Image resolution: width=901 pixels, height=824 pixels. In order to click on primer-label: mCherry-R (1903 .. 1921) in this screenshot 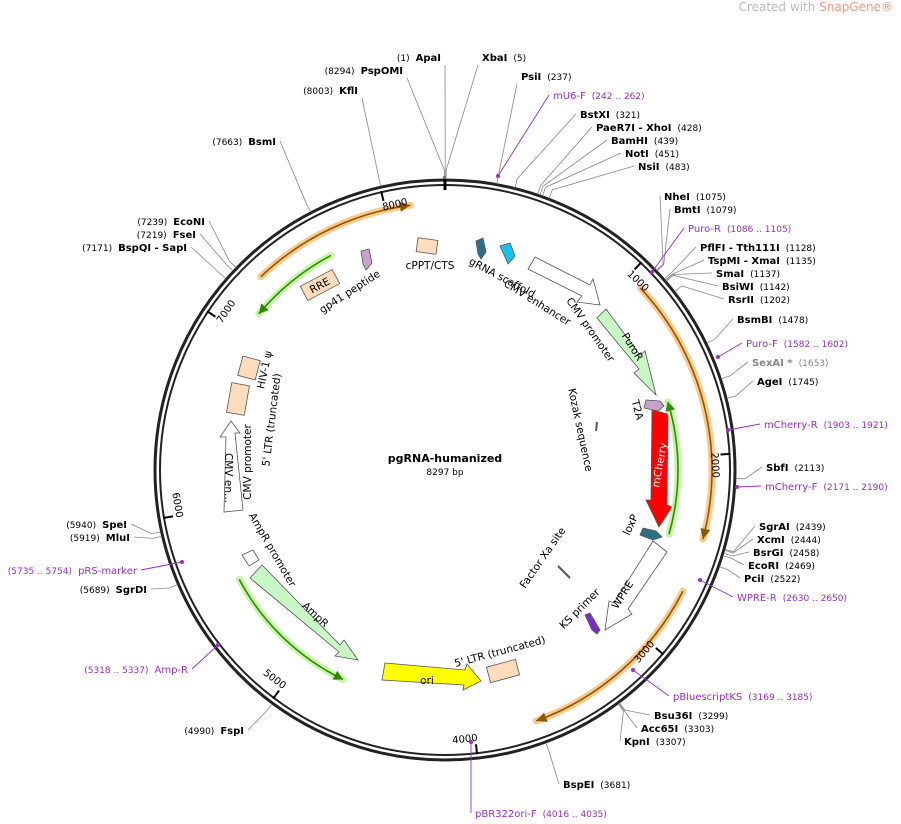, I will do `click(826, 425)`.